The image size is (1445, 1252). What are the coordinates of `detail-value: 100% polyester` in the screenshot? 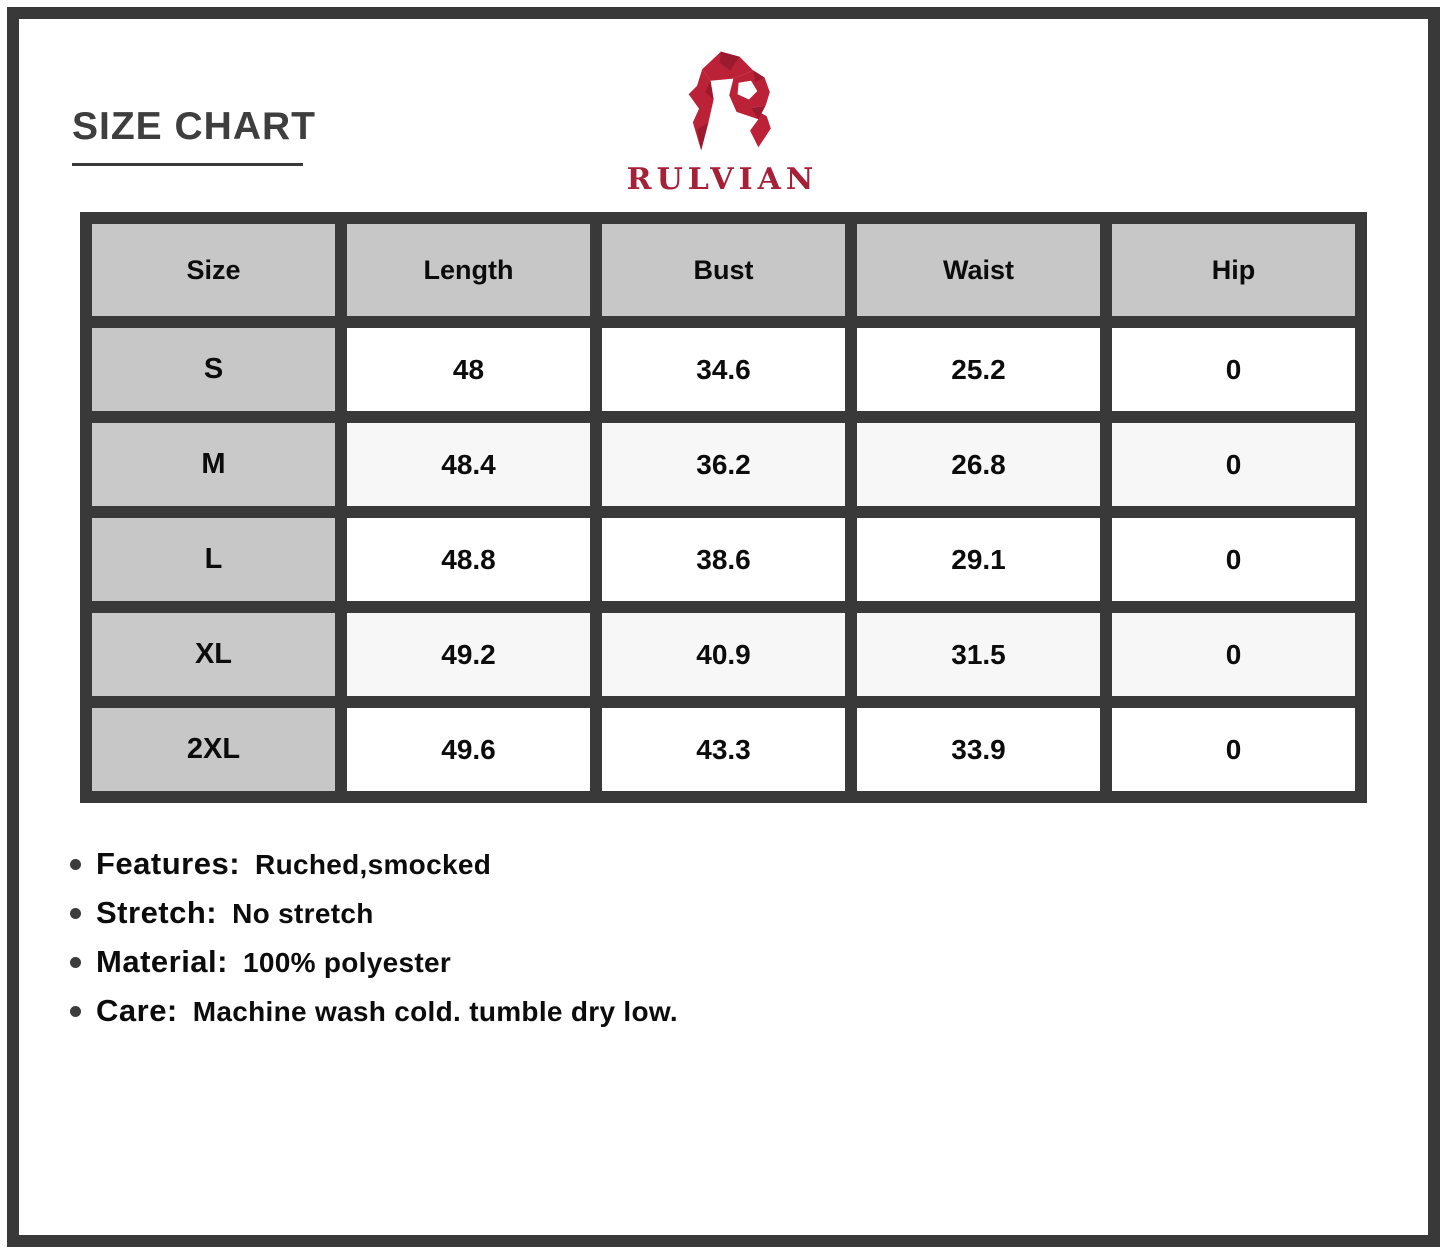 It's located at (347, 962).